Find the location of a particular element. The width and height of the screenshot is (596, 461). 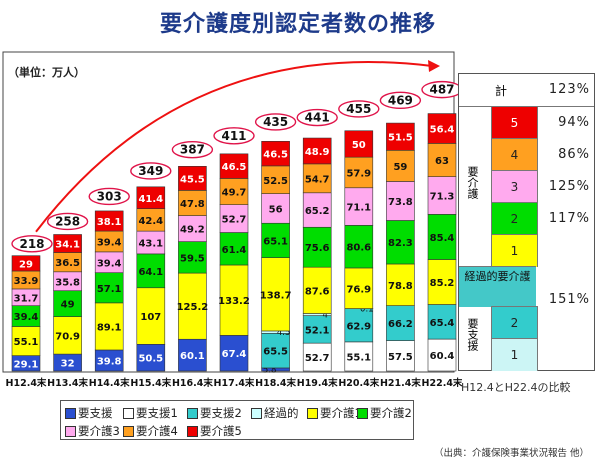

data-label: 36.5 is located at coordinates (67, 263).